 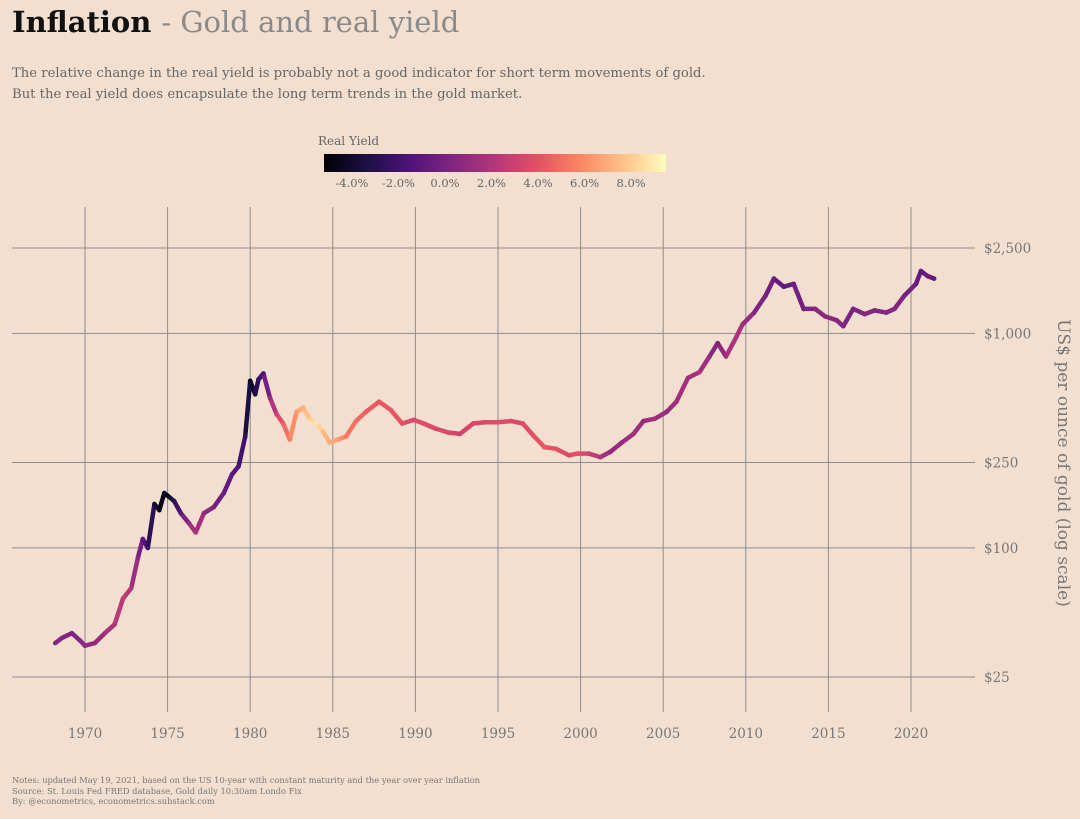 What do you see at coordinates (997, 678) in the screenshot?
I see `y-tick-label: $25` at bounding box center [997, 678].